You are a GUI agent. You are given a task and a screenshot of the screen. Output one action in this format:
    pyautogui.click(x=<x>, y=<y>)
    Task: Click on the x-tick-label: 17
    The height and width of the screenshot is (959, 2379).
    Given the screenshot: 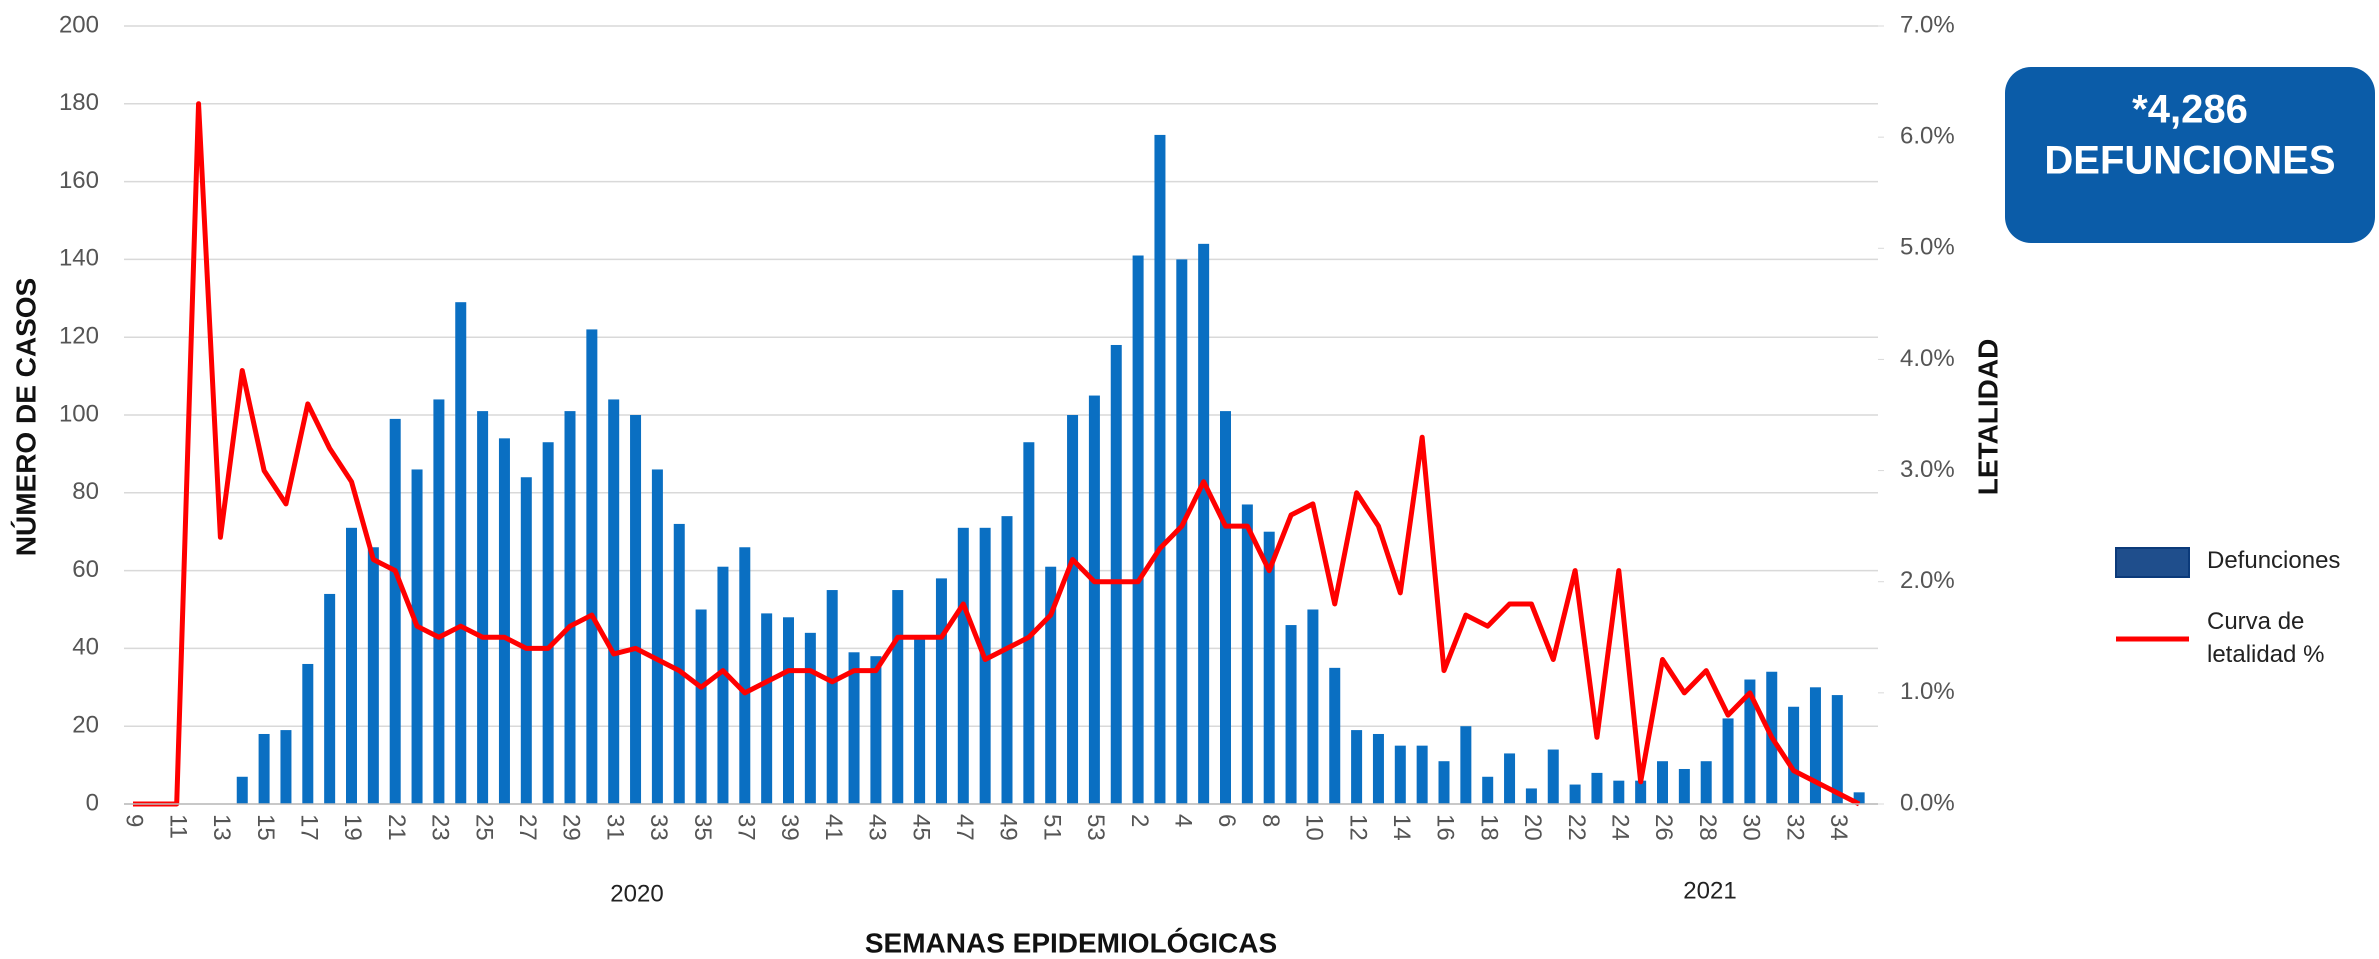 What is the action you would take?
    pyautogui.click(x=308, y=827)
    